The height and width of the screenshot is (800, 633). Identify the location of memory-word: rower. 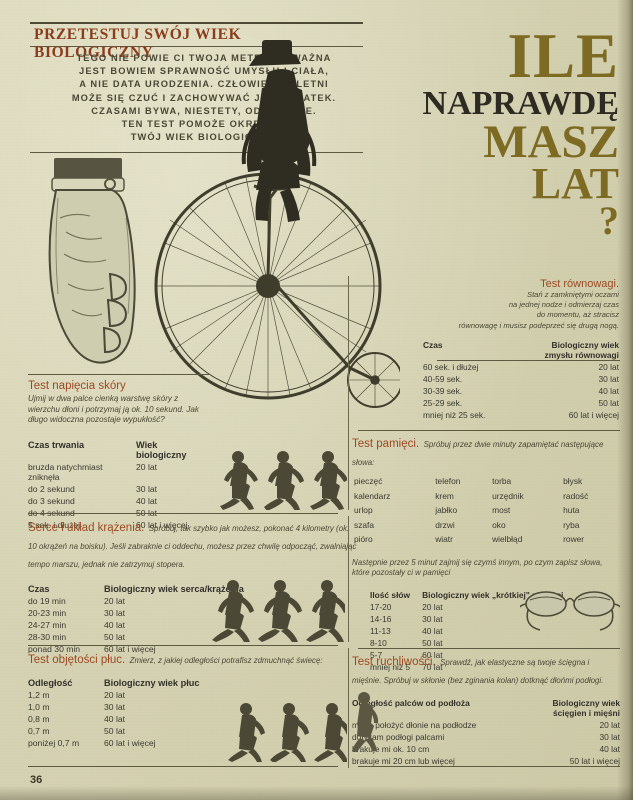
(574, 539).